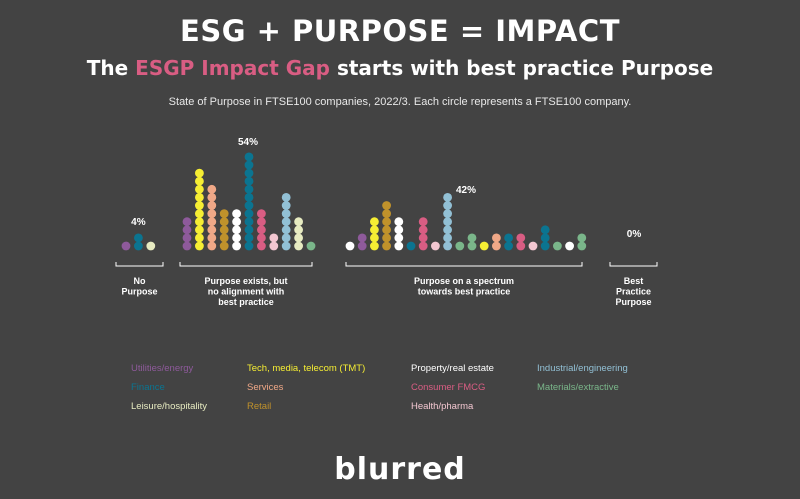 The image size is (800, 499). What do you see at coordinates (442, 406) in the screenshot?
I see `legend-item: Health/pharma` at bounding box center [442, 406].